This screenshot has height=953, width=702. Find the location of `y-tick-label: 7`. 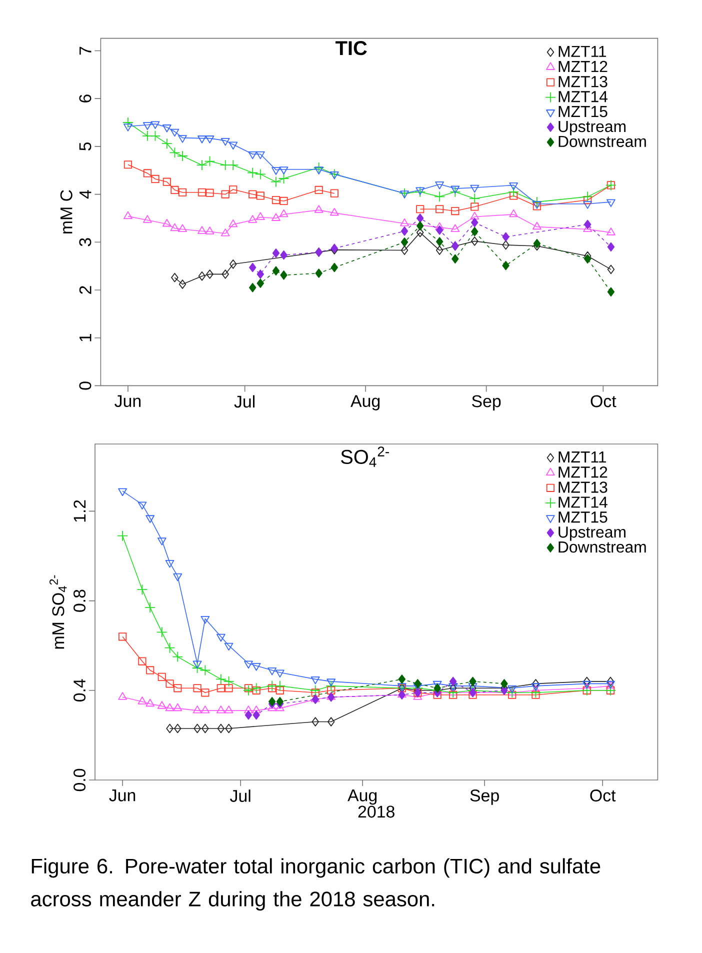

y-tick-label: 7 is located at coordinates (86, 50).